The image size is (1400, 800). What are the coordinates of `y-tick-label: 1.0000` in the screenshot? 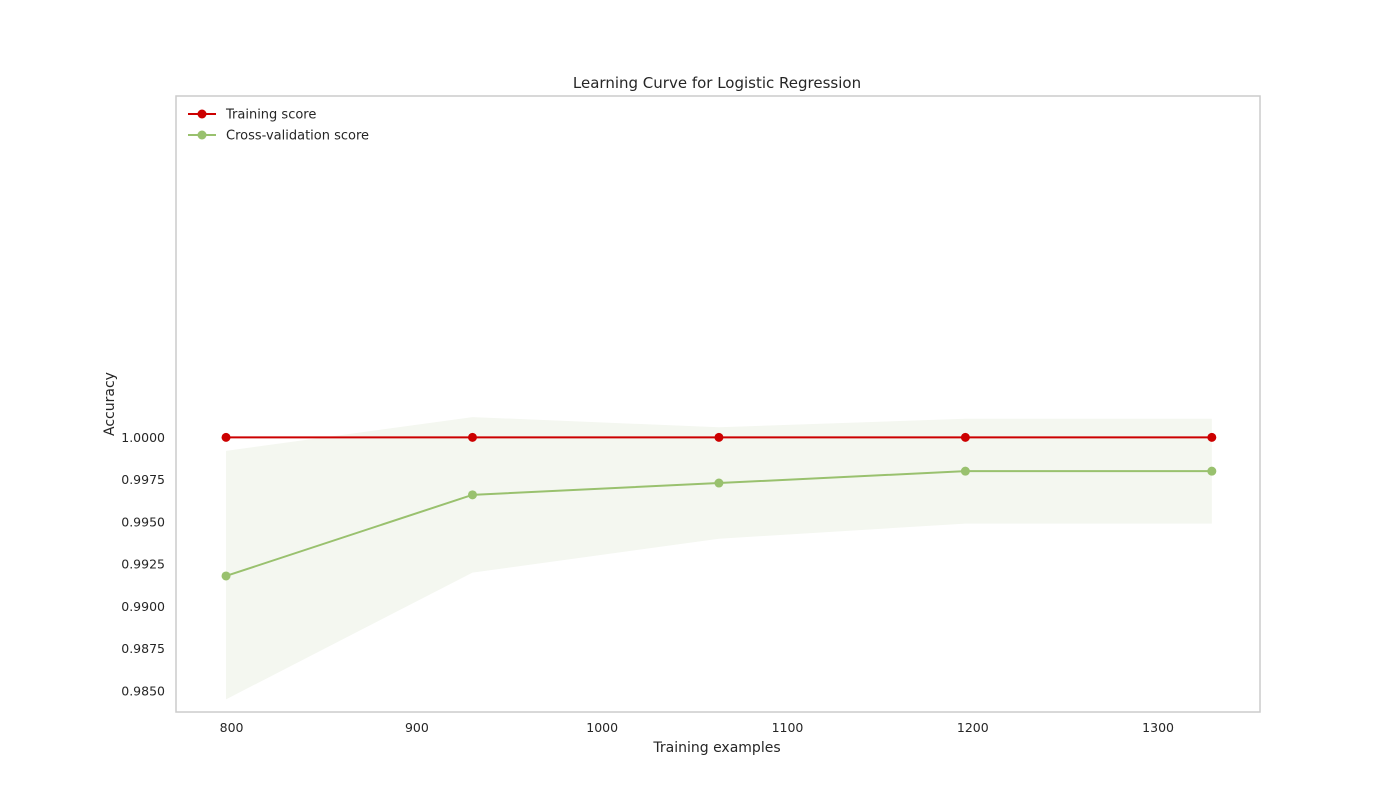 It's located at (143, 437).